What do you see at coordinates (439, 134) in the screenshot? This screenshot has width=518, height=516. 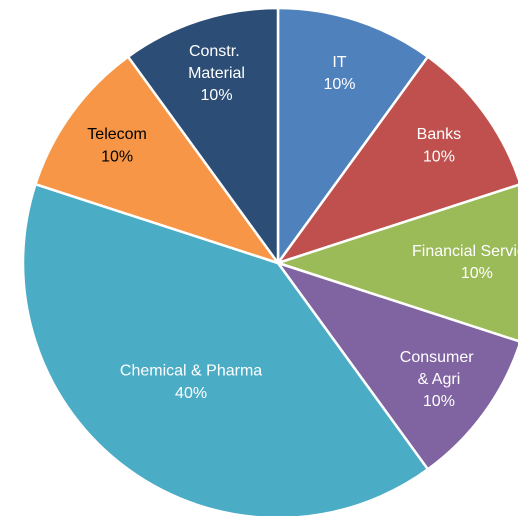 I see `slice-label: Banks` at bounding box center [439, 134].